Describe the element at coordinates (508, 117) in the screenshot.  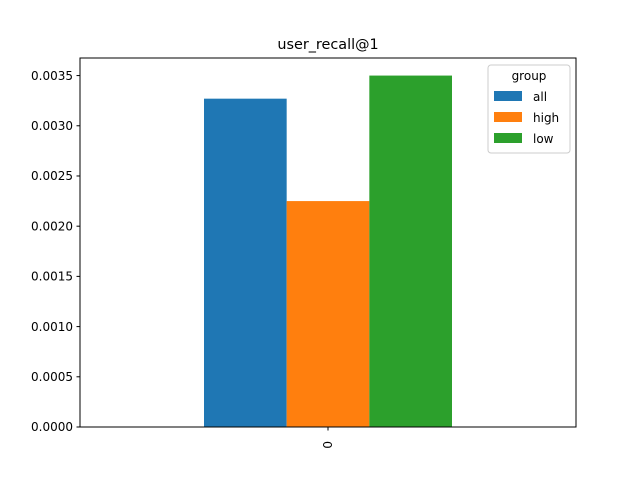
I see `legend-swatch-high` at that location.